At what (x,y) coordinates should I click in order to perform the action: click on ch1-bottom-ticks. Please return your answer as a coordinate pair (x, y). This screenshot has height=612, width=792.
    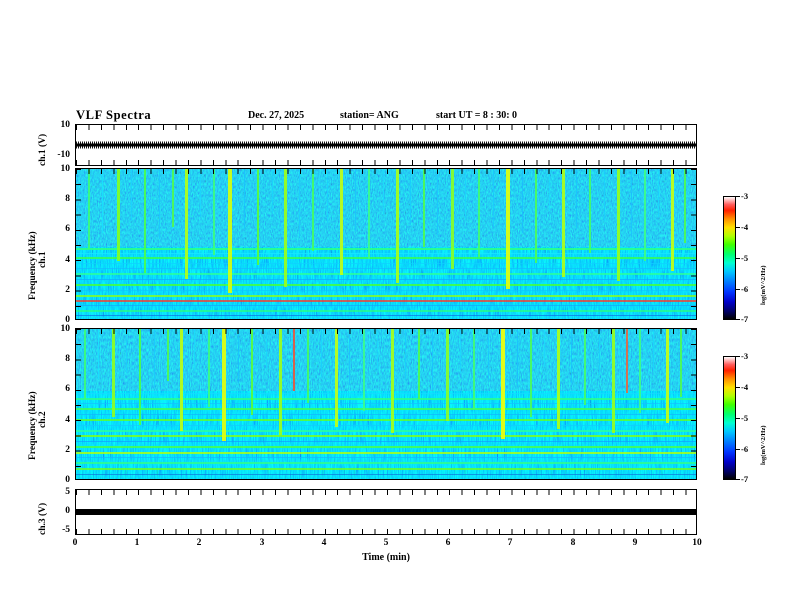
    Looking at the image, I should click on (386, 162).